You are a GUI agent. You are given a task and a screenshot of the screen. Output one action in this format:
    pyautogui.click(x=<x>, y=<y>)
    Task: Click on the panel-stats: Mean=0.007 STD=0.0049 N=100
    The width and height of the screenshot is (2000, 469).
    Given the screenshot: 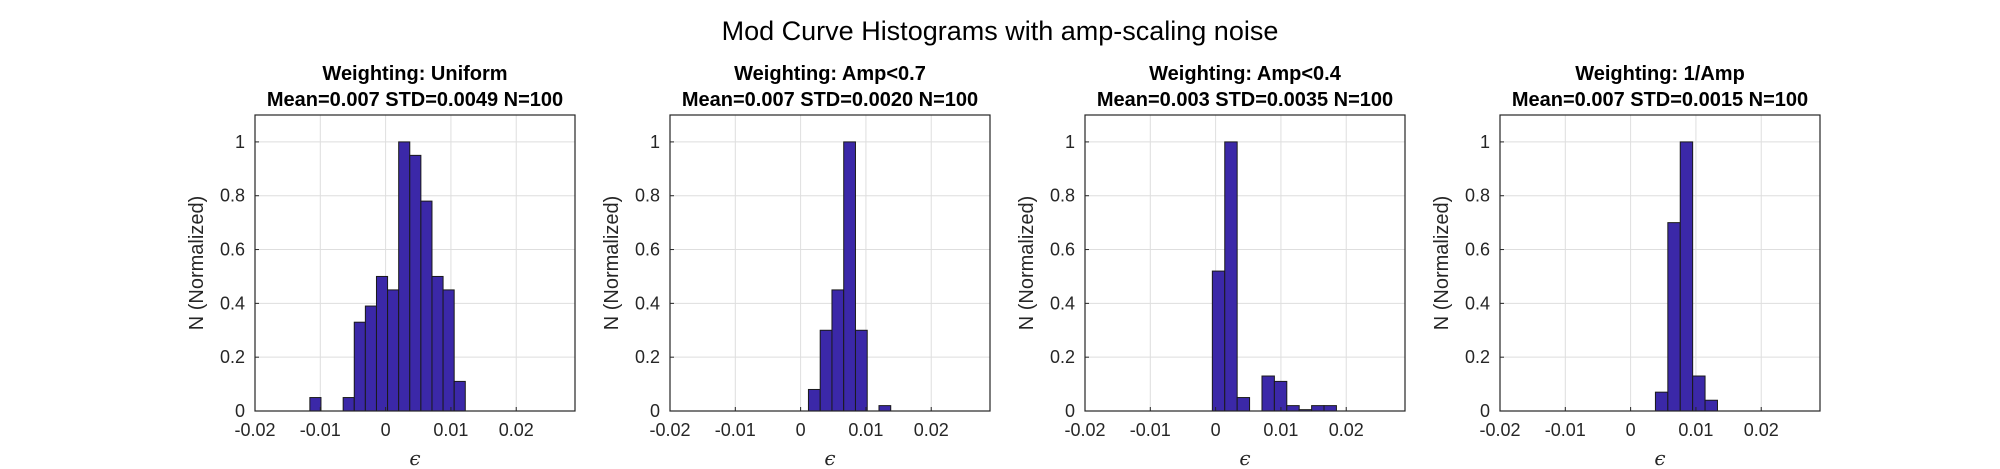 What is the action you would take?
    pyautogui.click(x=415, y=100)
    